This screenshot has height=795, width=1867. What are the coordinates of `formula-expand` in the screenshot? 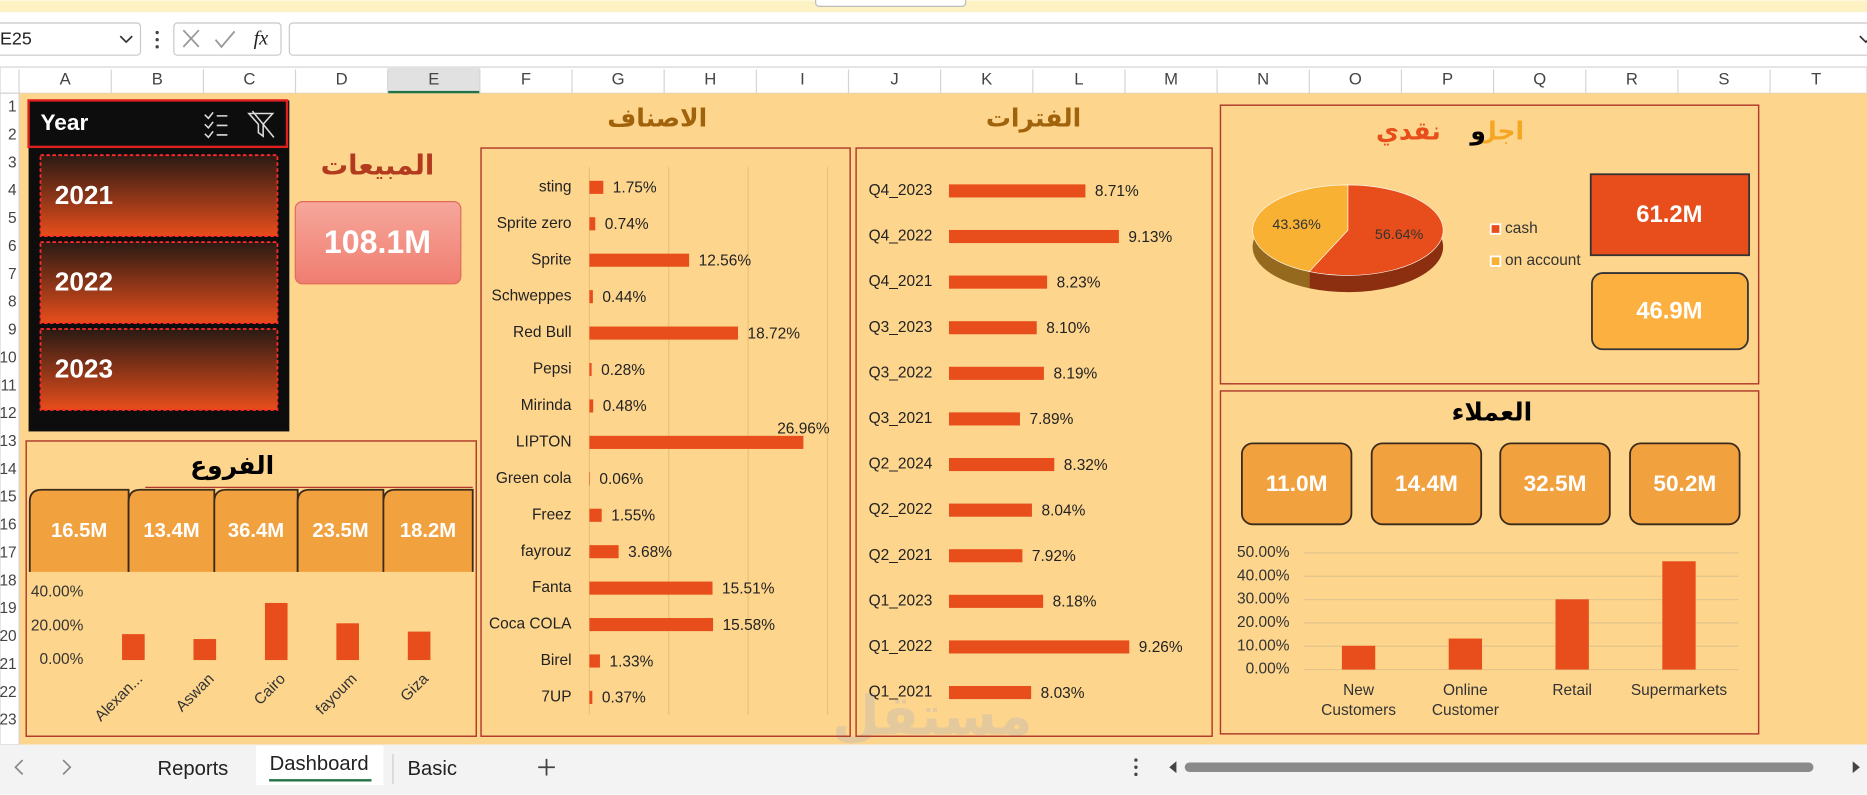 It's located at (1863, 39).